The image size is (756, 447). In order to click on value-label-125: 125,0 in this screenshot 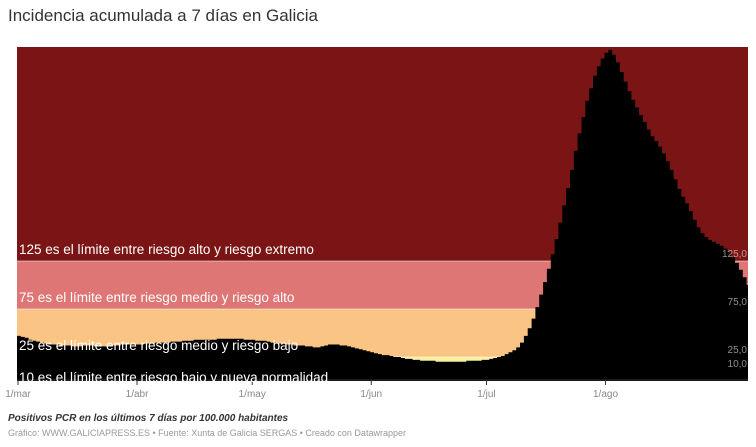, I will do `click(734, 255)`.